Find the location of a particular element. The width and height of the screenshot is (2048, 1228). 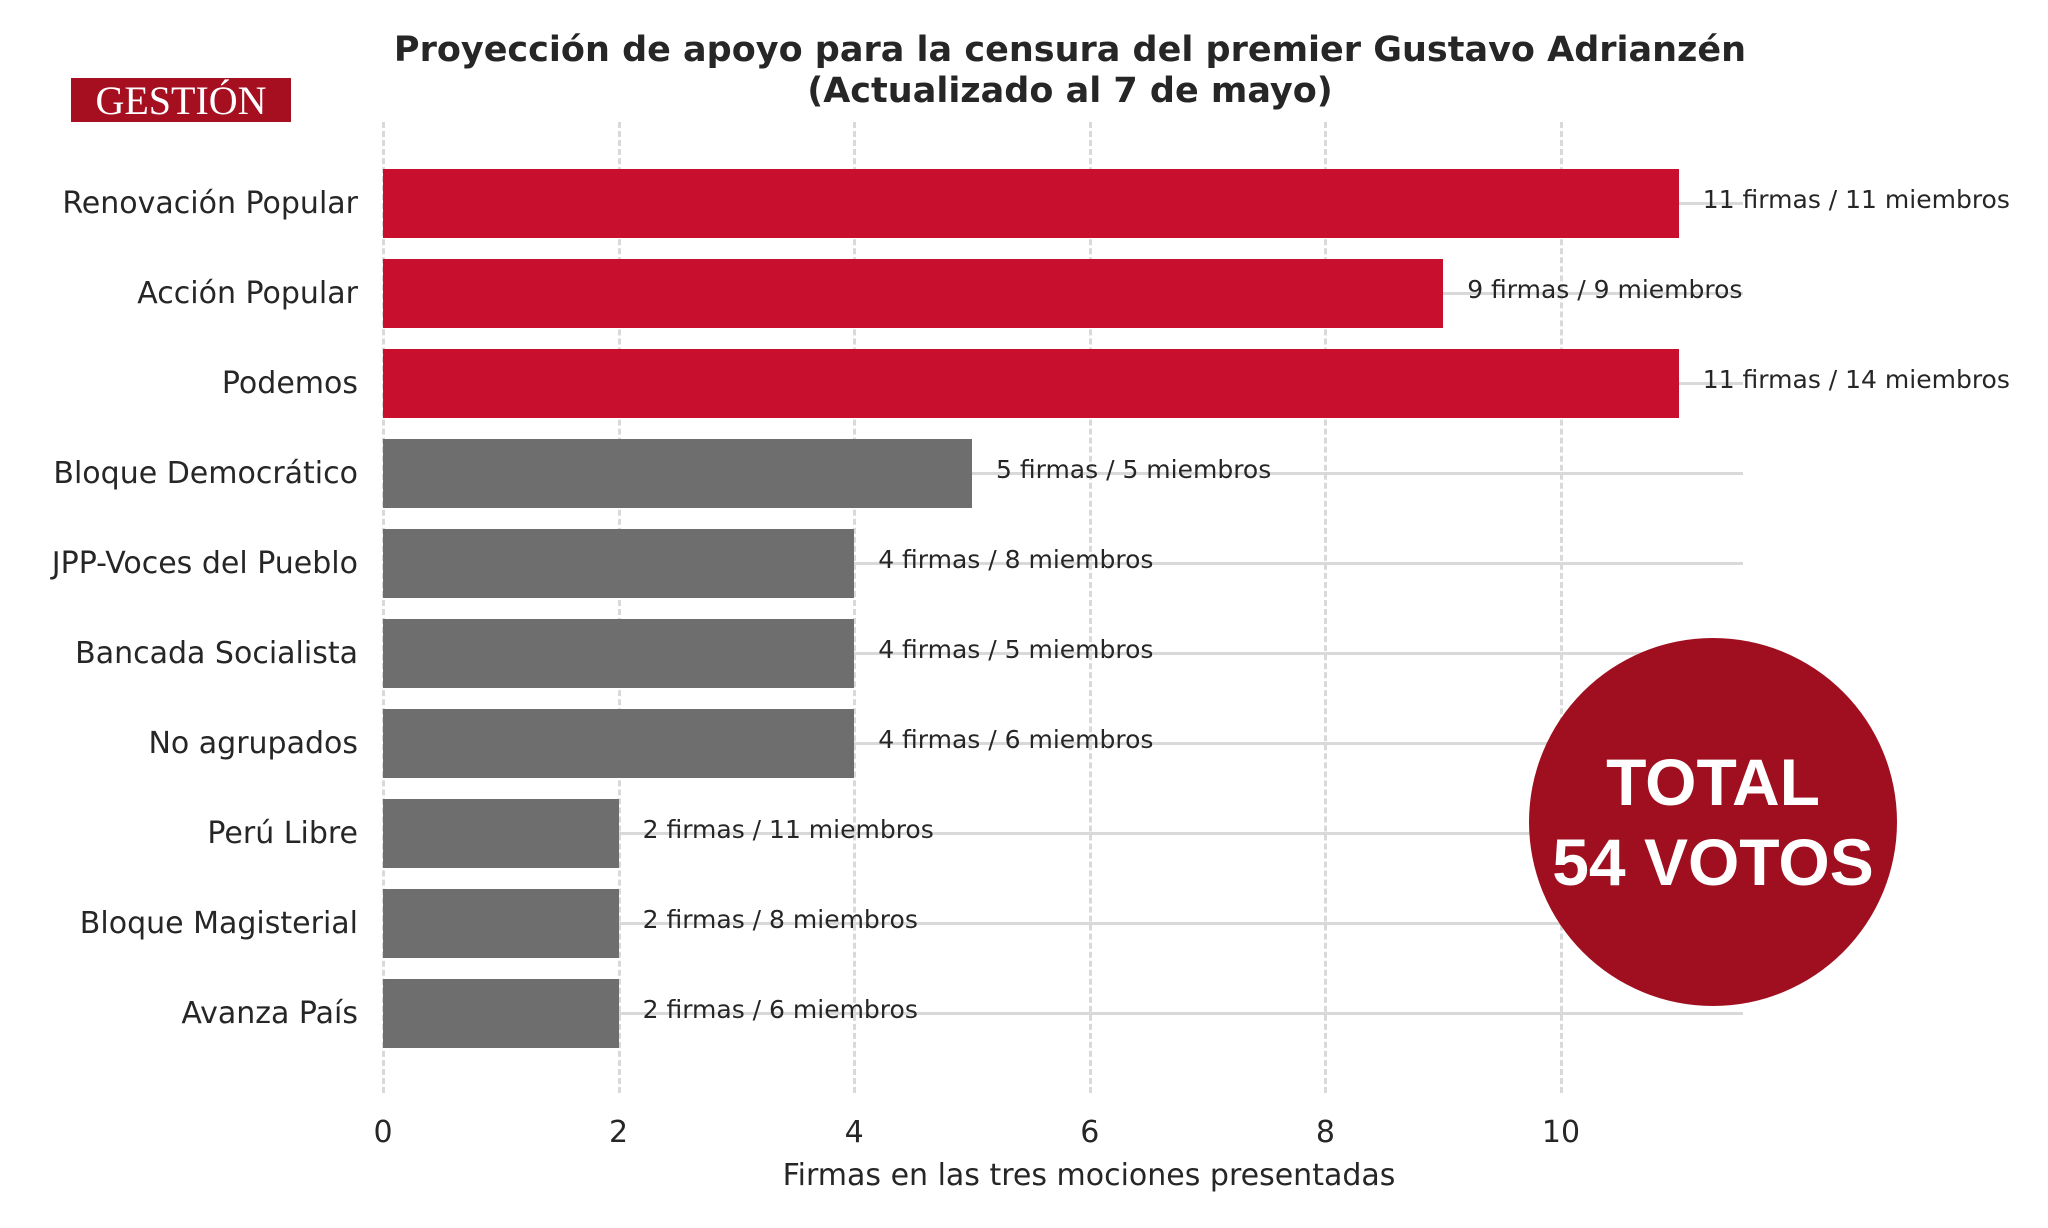

y-category-label: JPP-Voces del Pueblo is located at coordinates (204, 563).